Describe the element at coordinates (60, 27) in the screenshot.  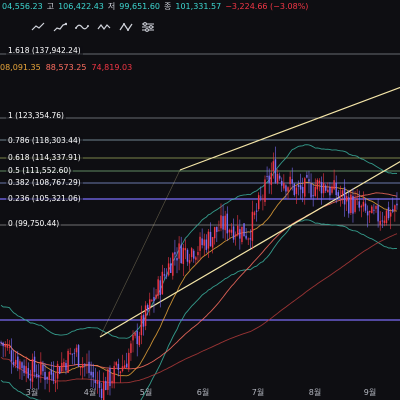
I see `trend-up-icon` at that location.